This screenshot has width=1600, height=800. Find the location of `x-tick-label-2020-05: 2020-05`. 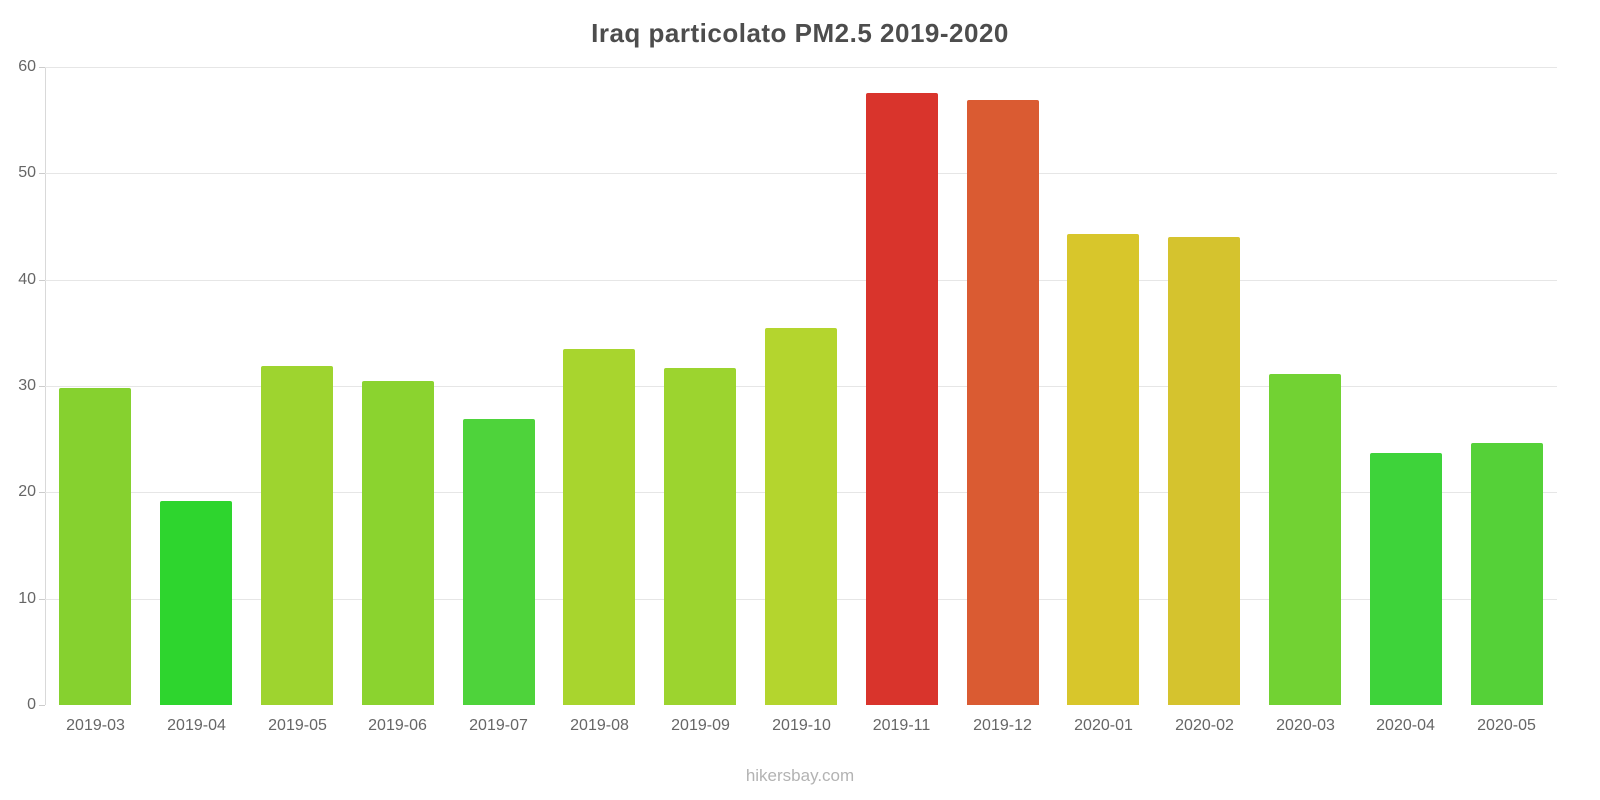

x-tick-label-2020-05: 2020-05 is located at coordinates (1506, 725).